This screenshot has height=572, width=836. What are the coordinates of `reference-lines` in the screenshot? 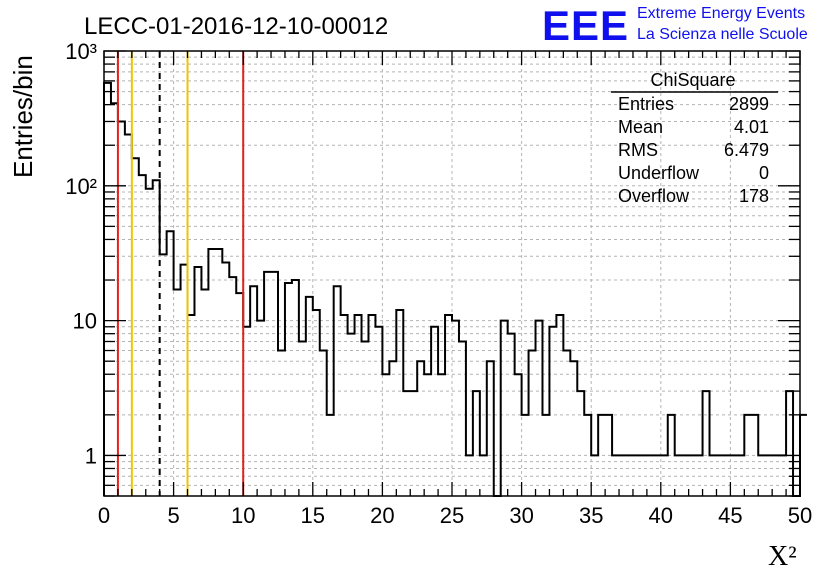 It's located at (180, 273).